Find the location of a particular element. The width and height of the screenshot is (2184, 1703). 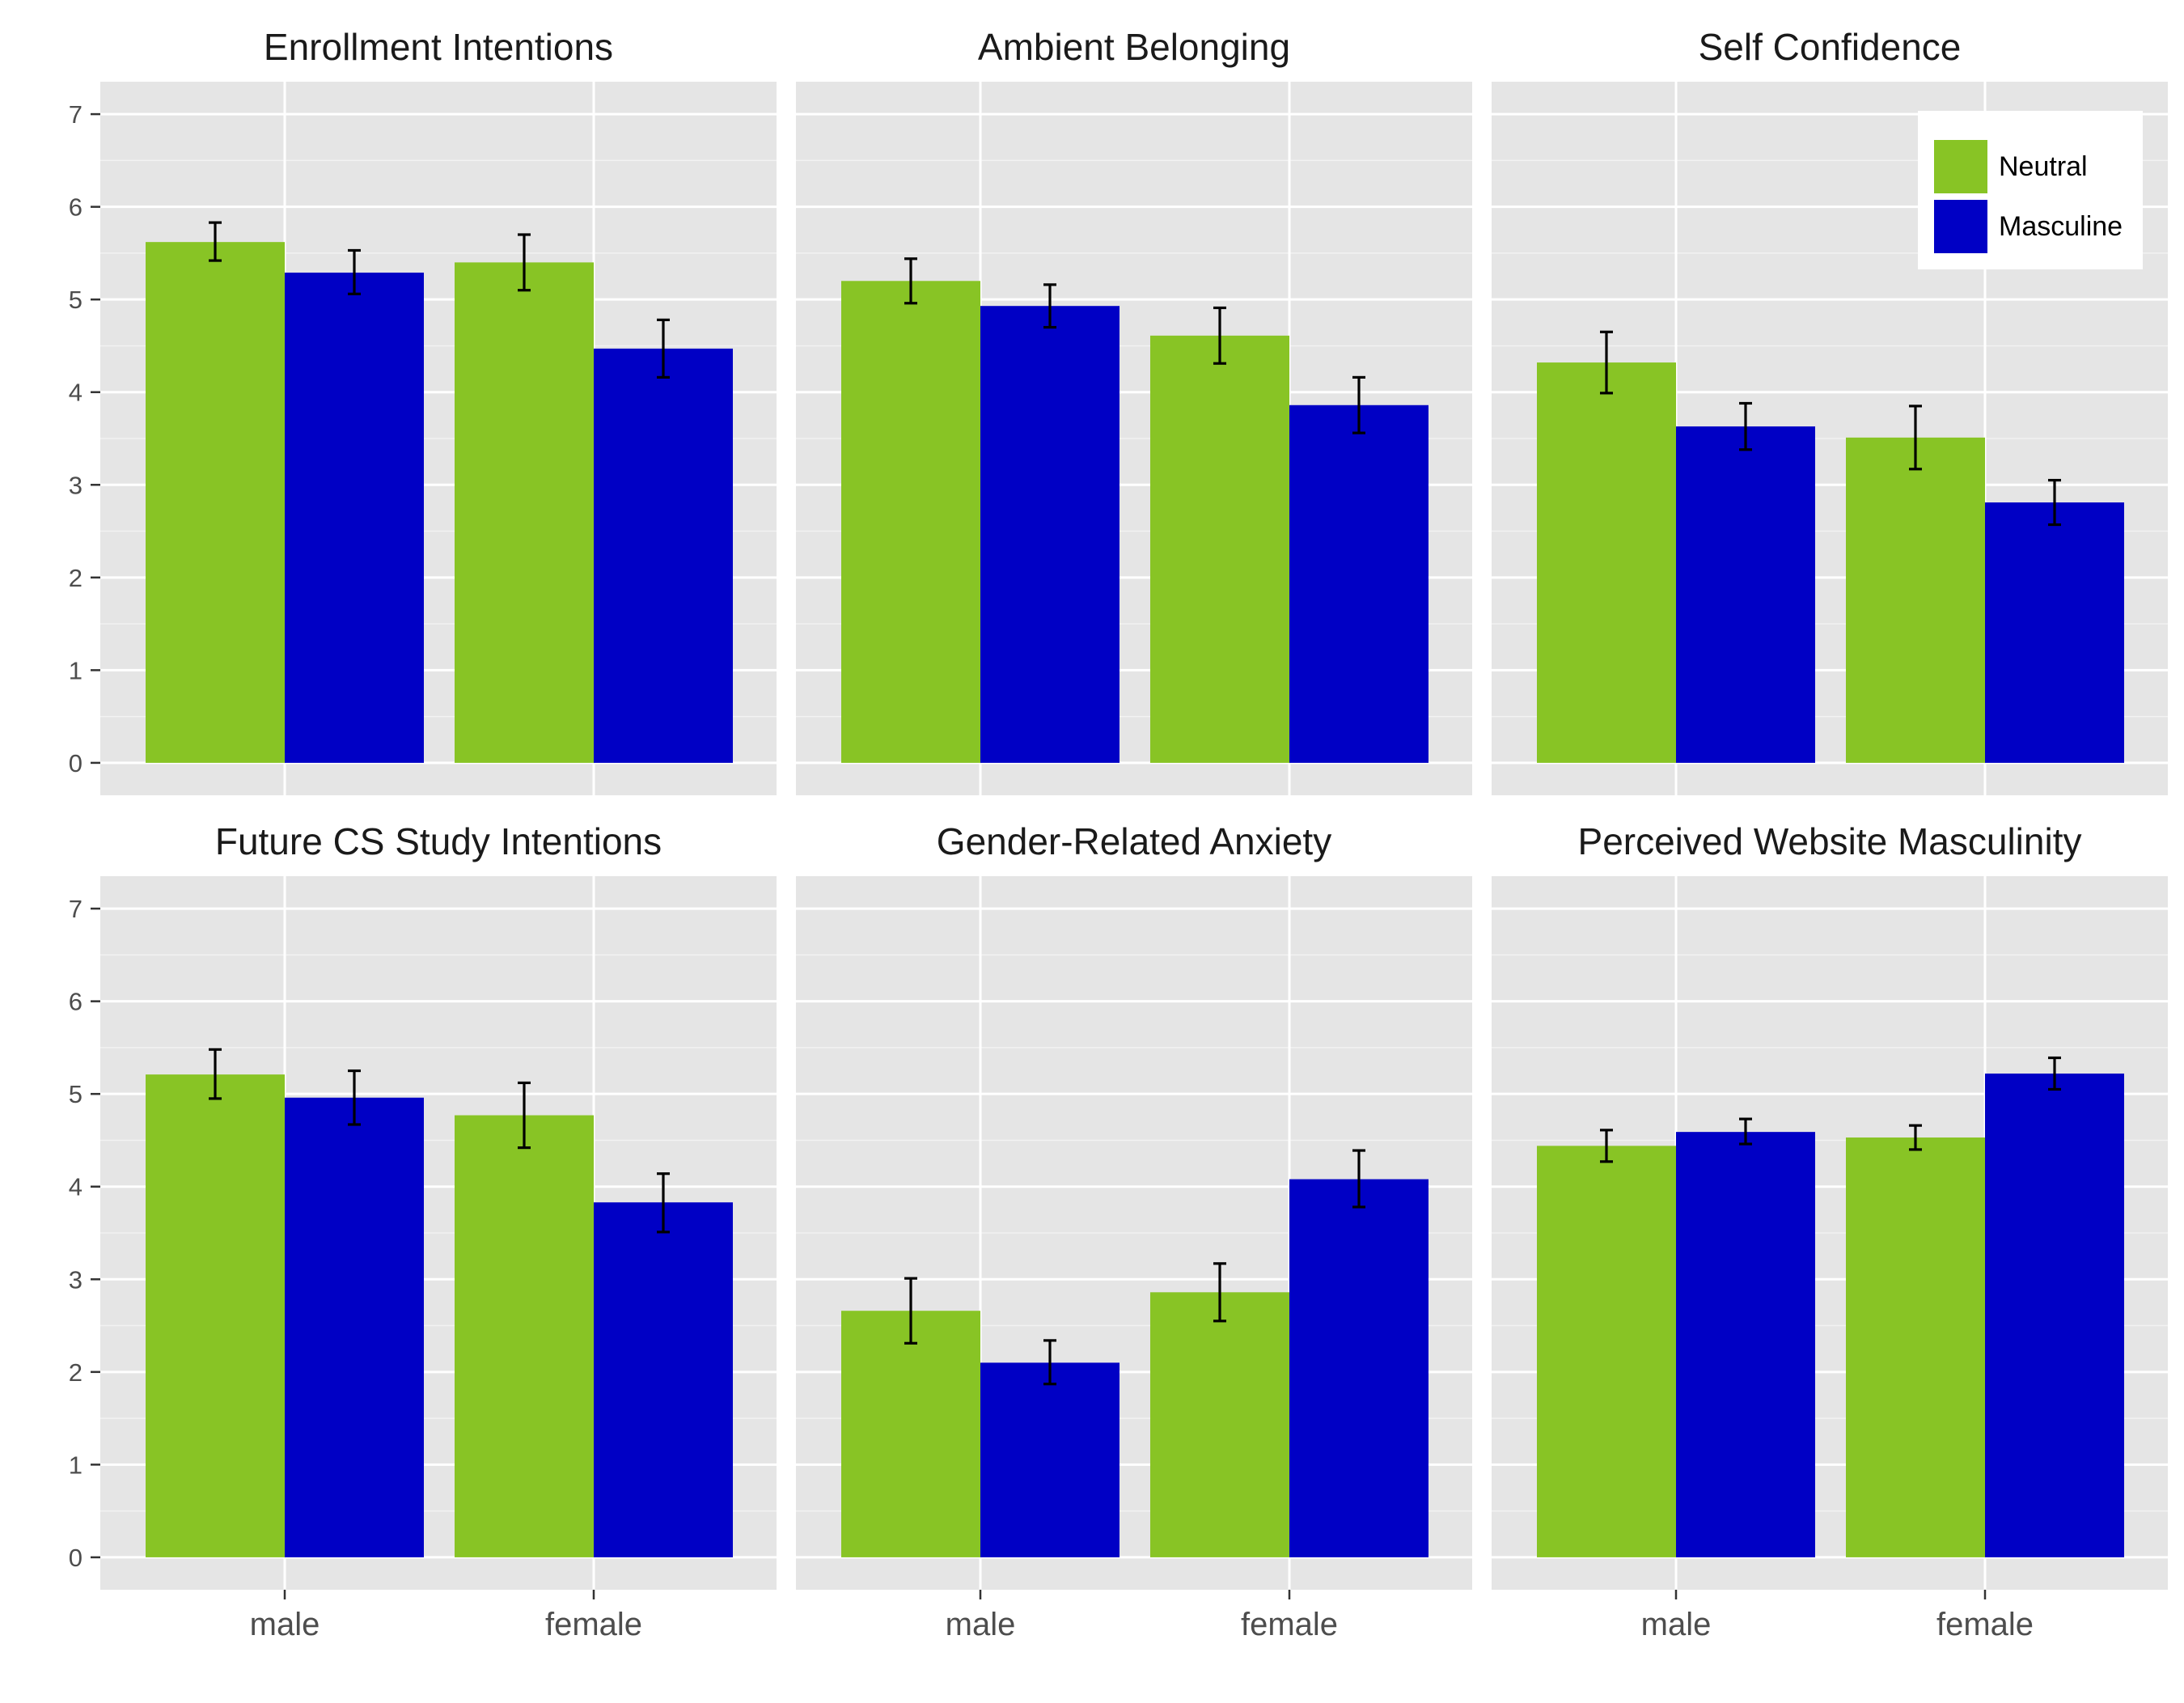

panel-title: Ambient Belonging is located at coordinates (1134, 47).